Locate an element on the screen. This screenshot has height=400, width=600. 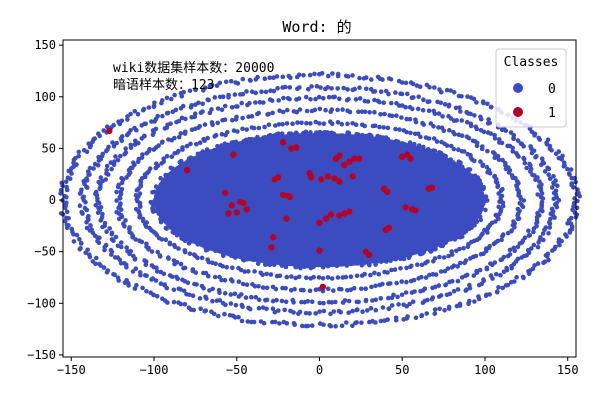
point-0-2053 is located at coordinates (473, 216).